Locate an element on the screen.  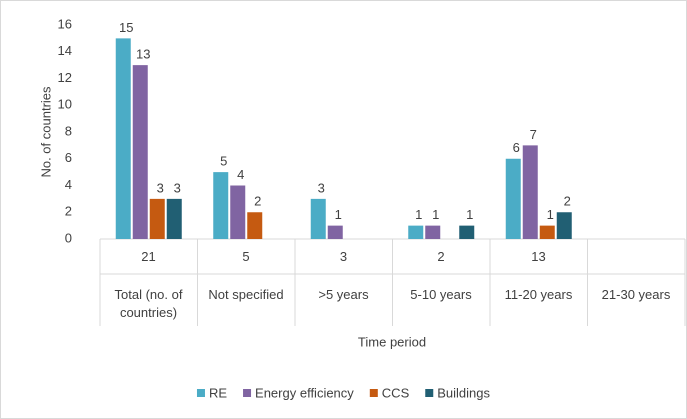
y-tick-label: 4 is located at coordinates (68, 184).